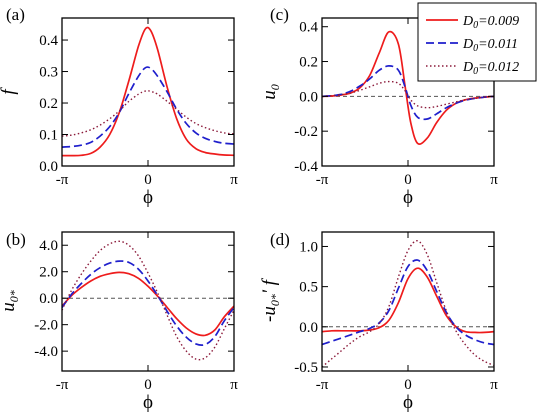 The width and height of the screenshot is (540, 420). I want to click on panel-label: (d), so click(280, 239).